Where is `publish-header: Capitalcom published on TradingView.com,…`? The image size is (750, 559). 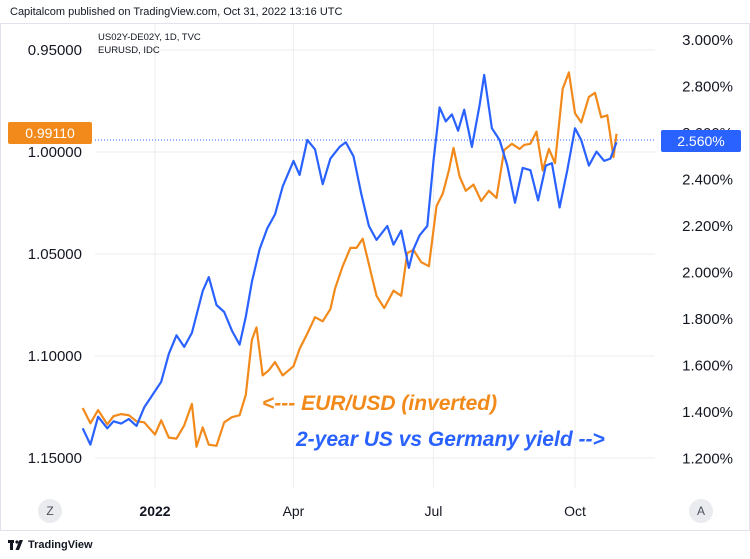
publish-header: Capitalcom published on TradingView.com,… is located at coordinates (176, 12).